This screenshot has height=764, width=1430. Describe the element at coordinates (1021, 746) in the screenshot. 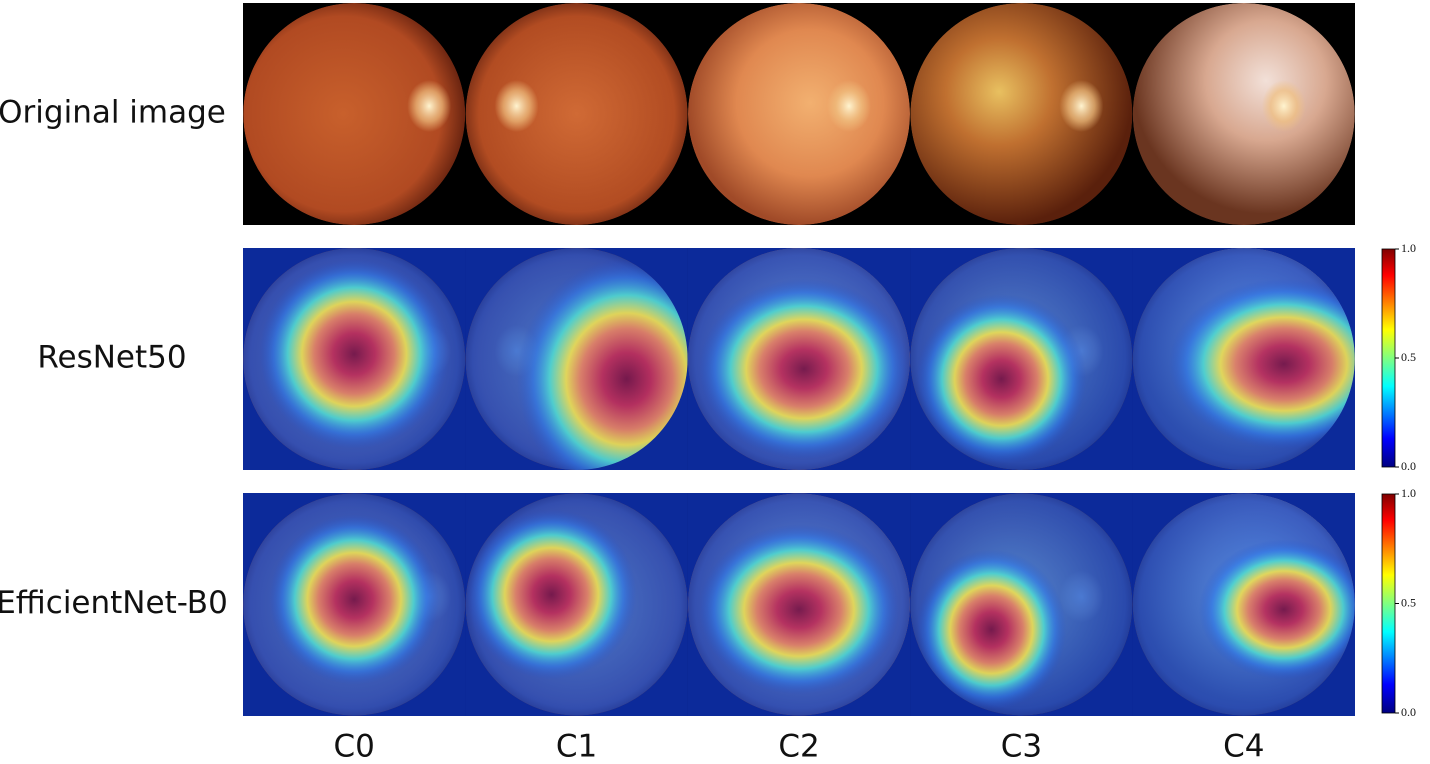

I see `column-label: C3` at that location.